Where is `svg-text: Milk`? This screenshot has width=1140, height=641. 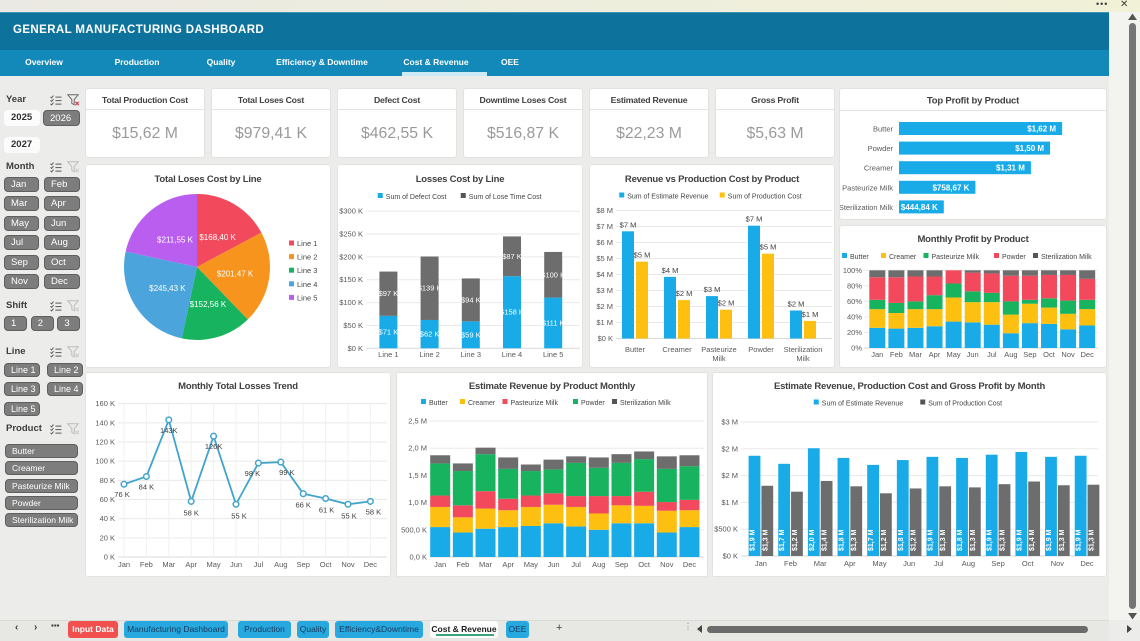 svg-text: Milk is located at coordinates (803, 358).